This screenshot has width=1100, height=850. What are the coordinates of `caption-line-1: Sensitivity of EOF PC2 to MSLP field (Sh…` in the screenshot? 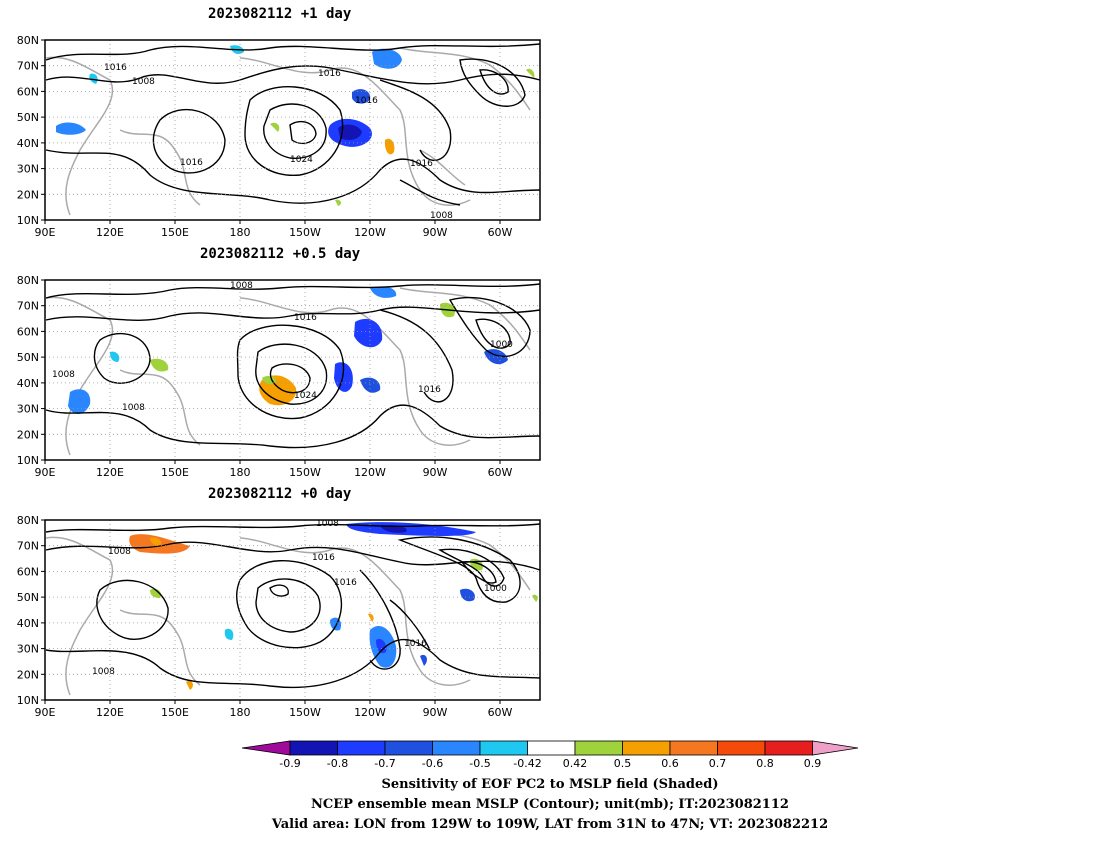 It's located at (550, 784).